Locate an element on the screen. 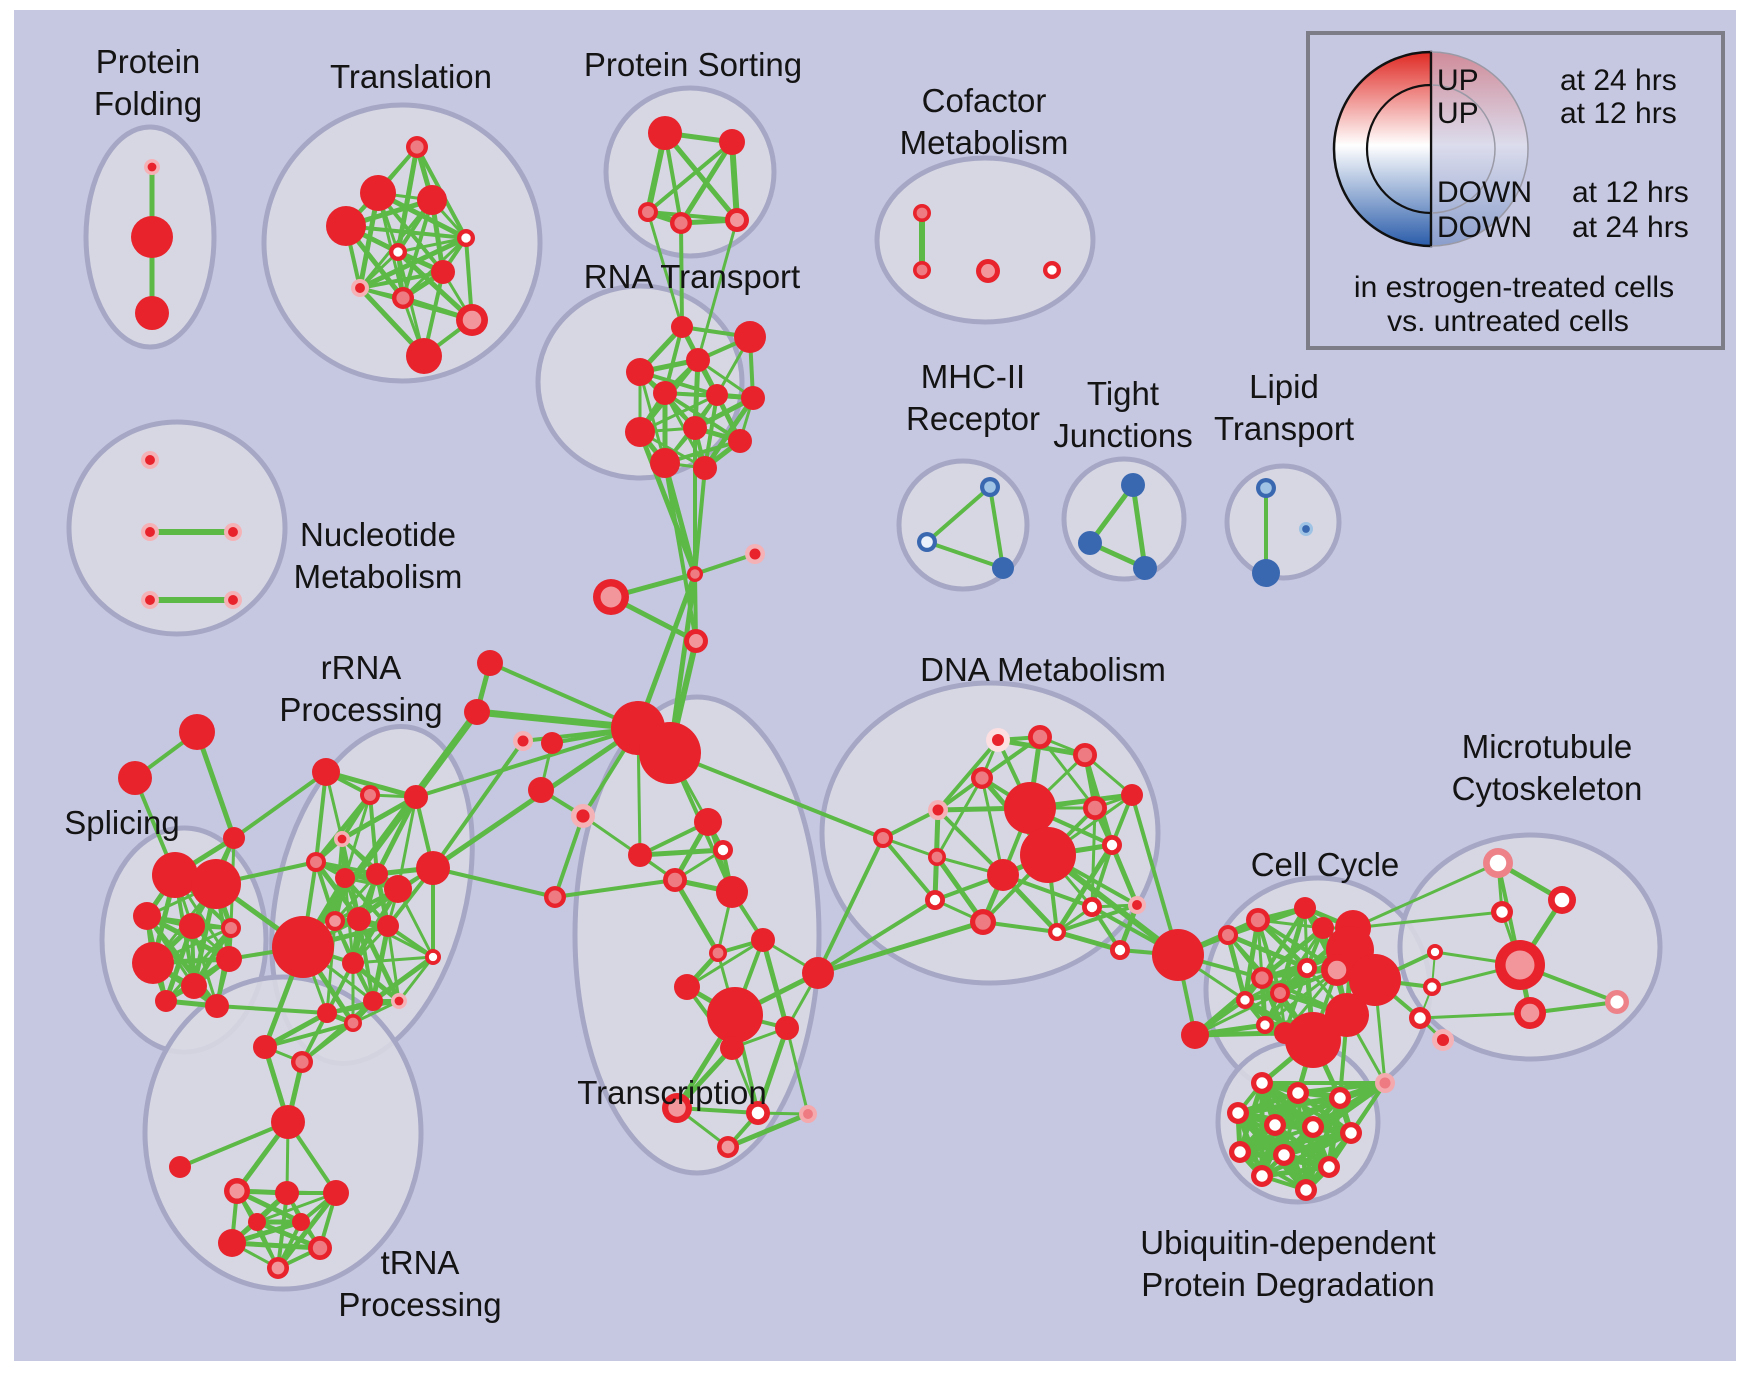 This screenshot has width=1750, height=1376. legend-direction-label: UP is located at coordinates (1458, 113).